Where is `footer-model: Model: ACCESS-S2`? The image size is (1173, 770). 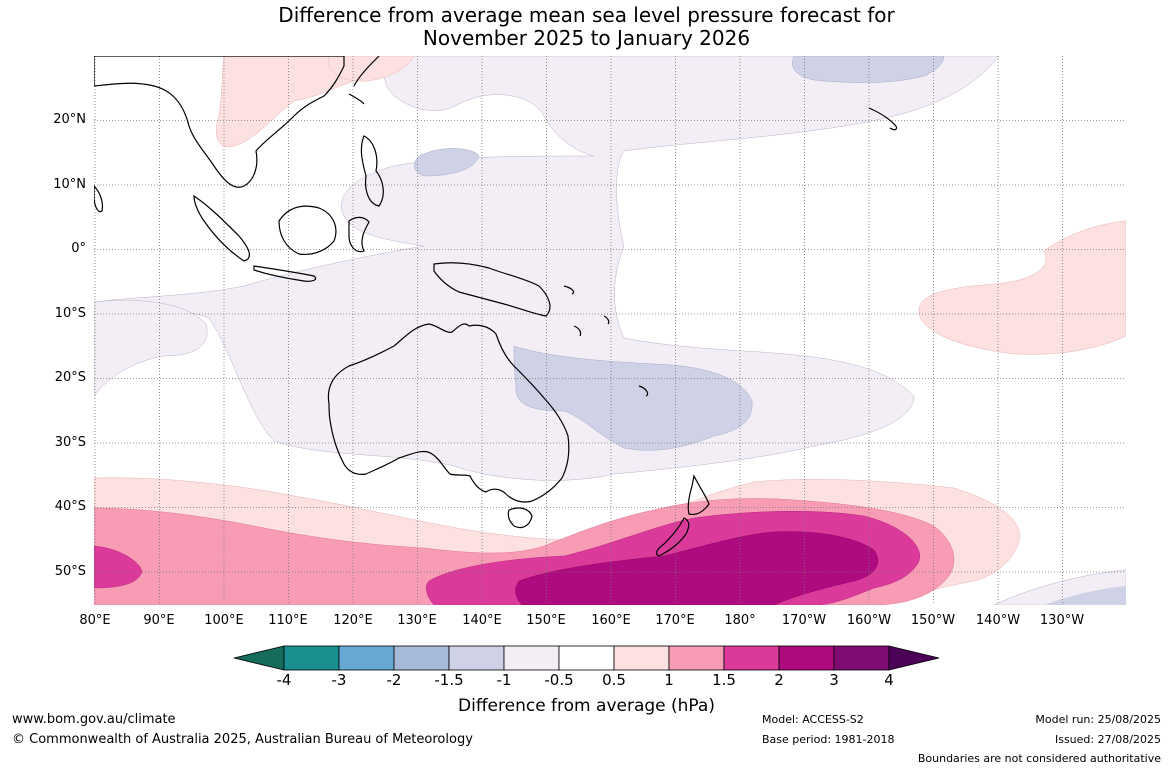
footer-model: Model: ACCESS-S2 is located at coordinates (813, 719).